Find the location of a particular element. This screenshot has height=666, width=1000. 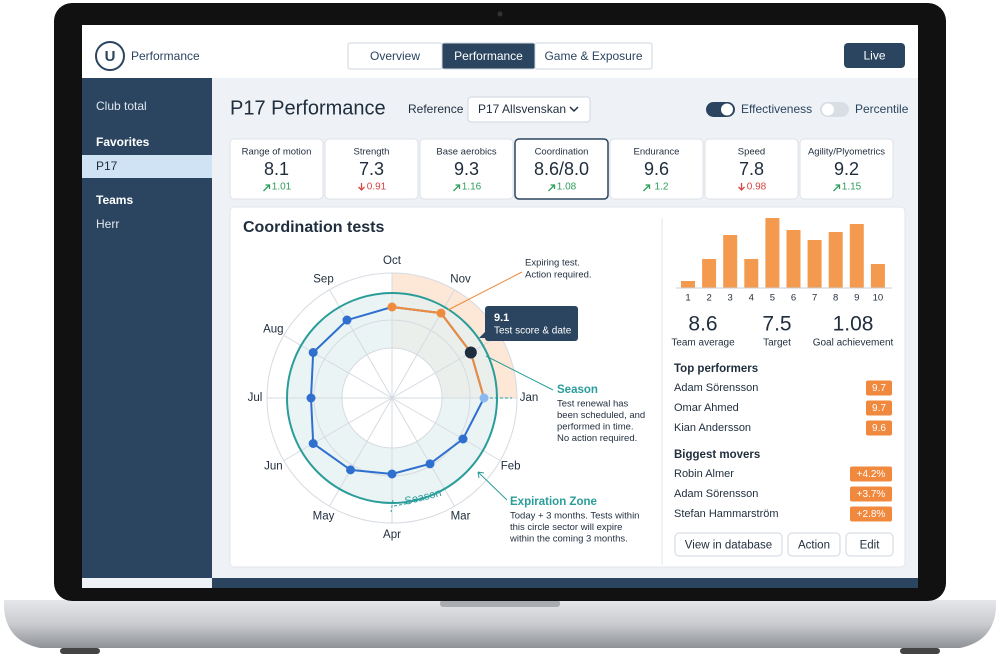

kpi-label: Base aerobics is located at coordinates (466, 152).